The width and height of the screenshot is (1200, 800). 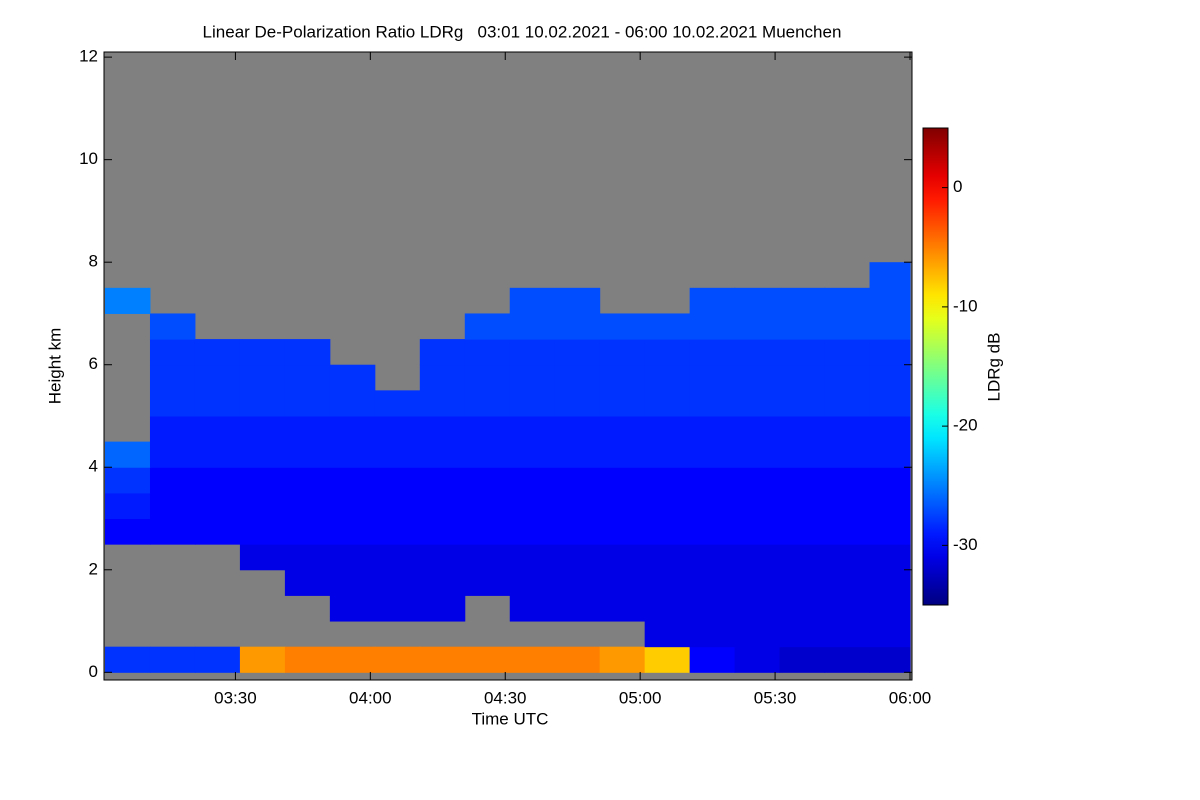 What do you see at coordinates (235, 697) in the screenshot?
I see `x-tick-label: 03:30` at bounding box center [235, 697].